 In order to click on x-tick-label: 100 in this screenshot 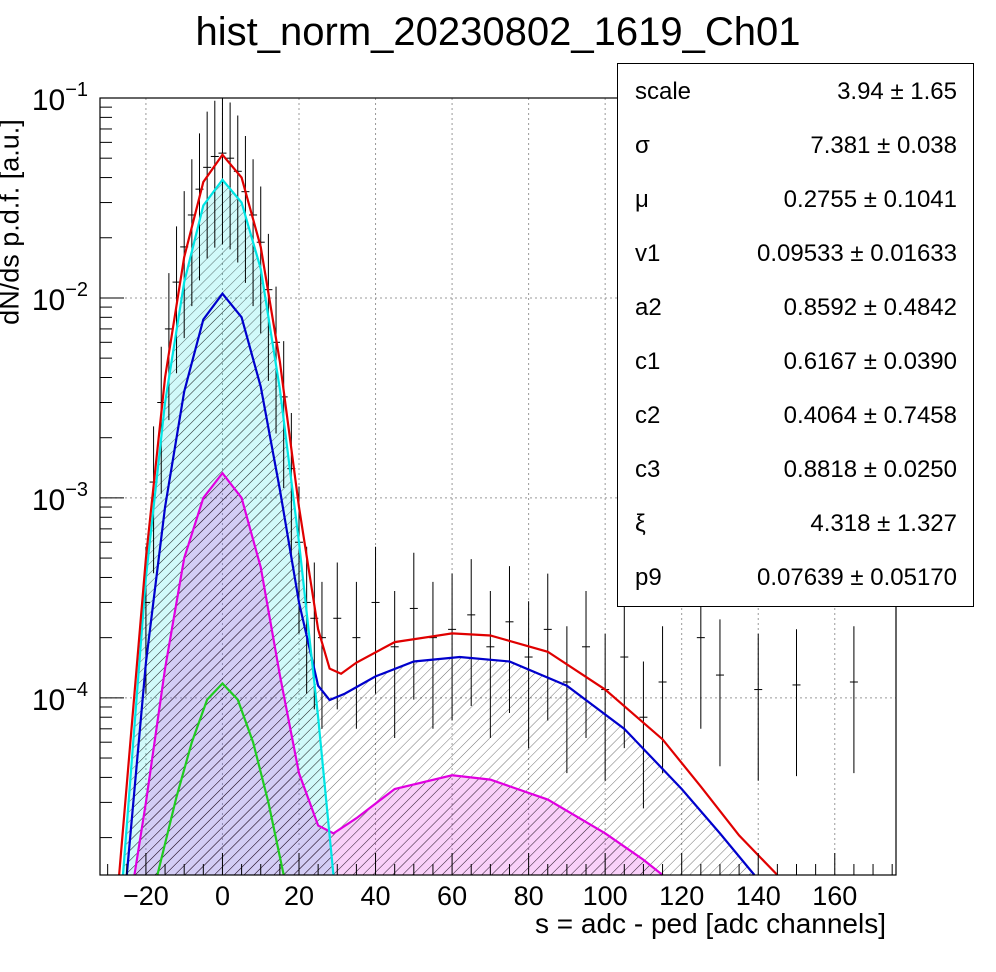, I will do `click(605, 896)`.